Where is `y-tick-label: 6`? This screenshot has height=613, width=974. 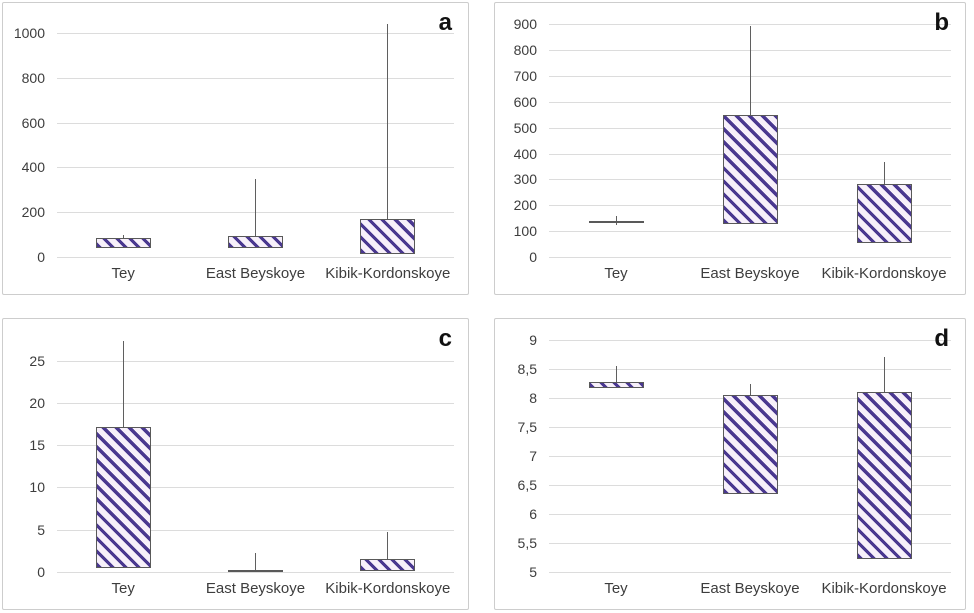 y-tick-label: 6 is located at coordinates (533, 513).